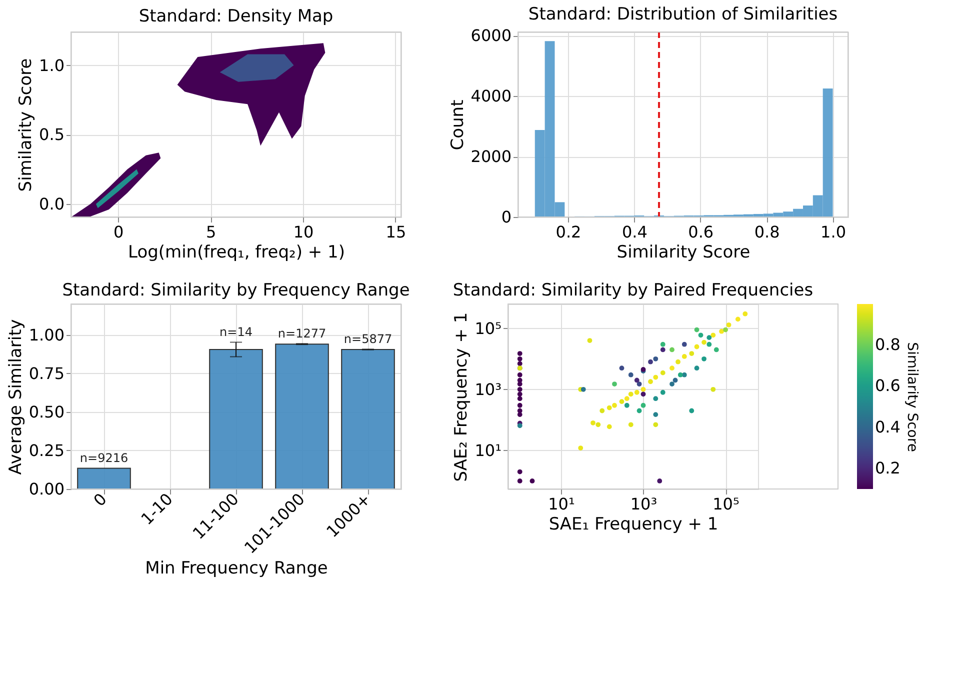  I want to click on color-bar-label: 0.6, so click(887, 386).